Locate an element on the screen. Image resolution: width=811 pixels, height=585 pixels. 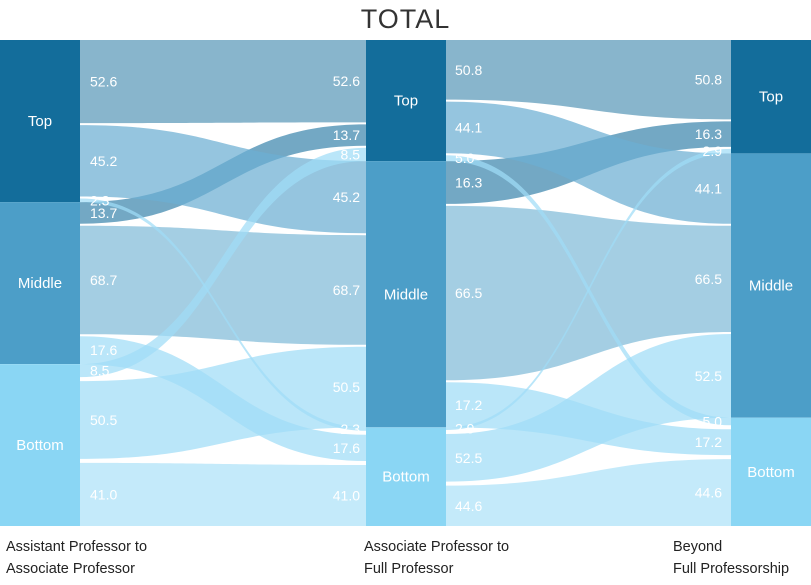
flow-label-1-middle-top-target: 16.3 is located at coordinates (708, 134).